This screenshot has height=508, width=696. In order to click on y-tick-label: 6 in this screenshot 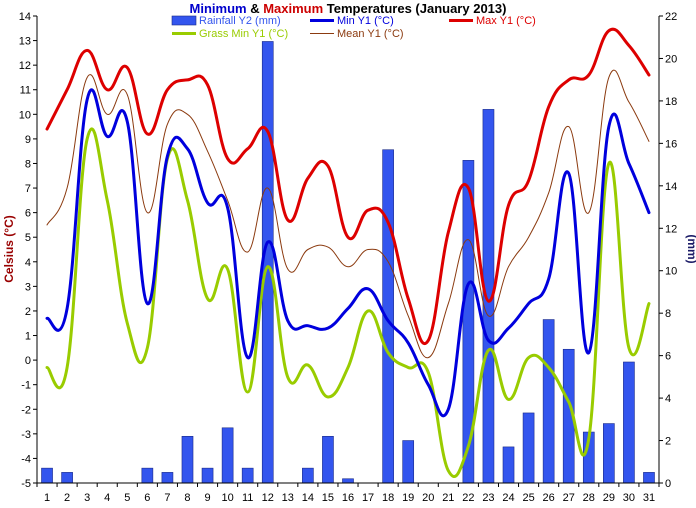, I will do `click(28, 214)`.